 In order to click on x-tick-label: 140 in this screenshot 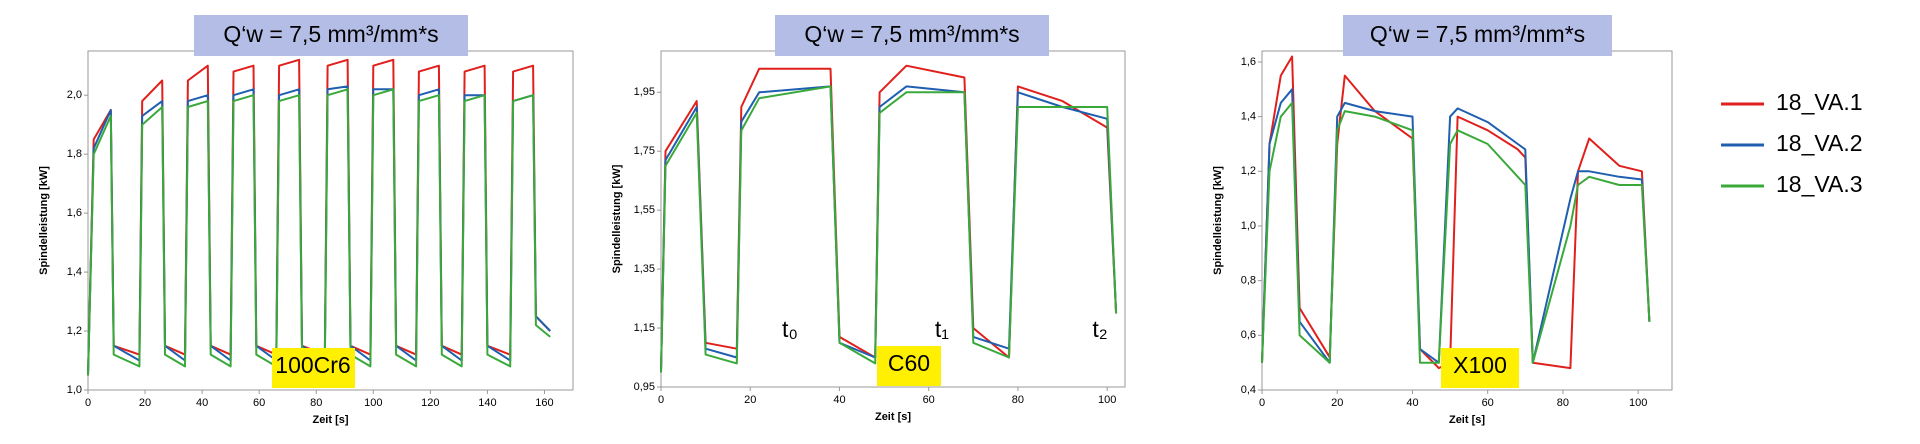, I will do `click(487, 403)`.